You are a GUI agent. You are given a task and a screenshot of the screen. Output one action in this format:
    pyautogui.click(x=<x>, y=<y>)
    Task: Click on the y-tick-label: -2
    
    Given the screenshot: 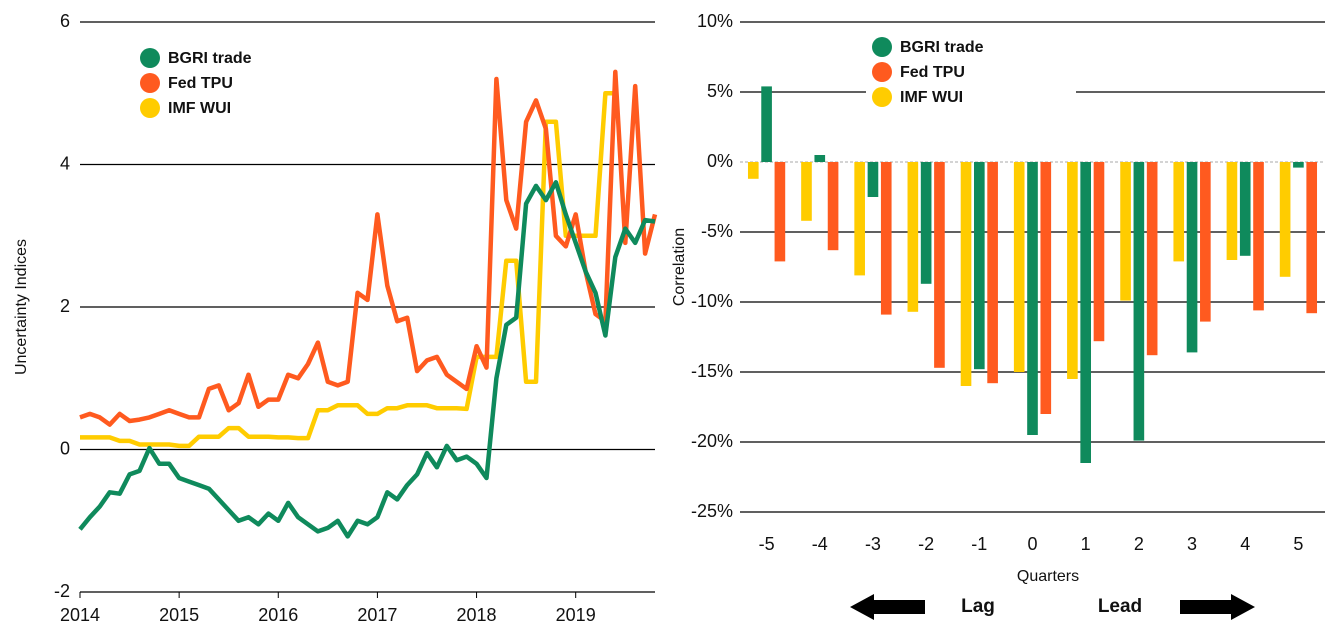 What is the action you would take?
    pyautogui.click(x=62, y=591)
    